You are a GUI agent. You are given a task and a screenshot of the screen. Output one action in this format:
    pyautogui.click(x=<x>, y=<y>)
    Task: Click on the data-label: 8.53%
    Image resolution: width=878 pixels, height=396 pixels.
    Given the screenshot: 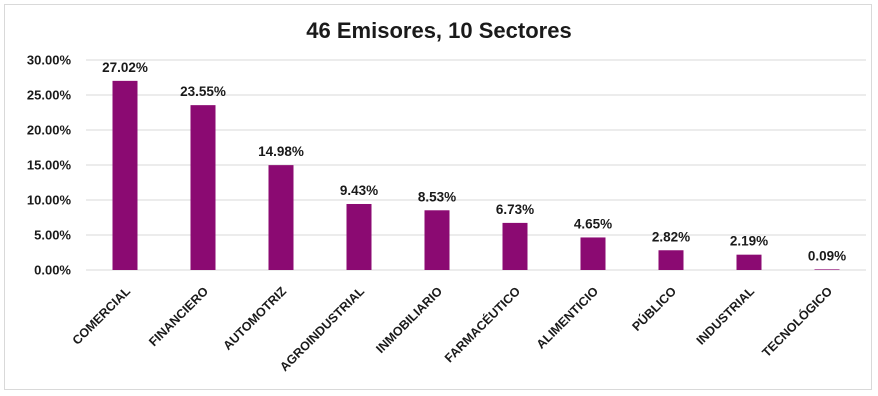 What is the action you would take?
    pyautogui.click(x=437, y=196)
    